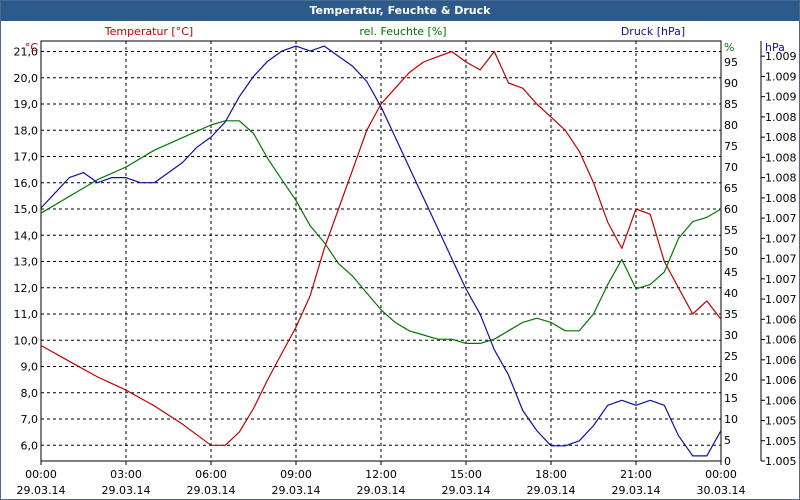 This screenshot has width=800, height=500. What do you see at coordinates (731, 83) in the screenshot?
I see `right1-tick-label: 90` at bounding box center [731, 83].